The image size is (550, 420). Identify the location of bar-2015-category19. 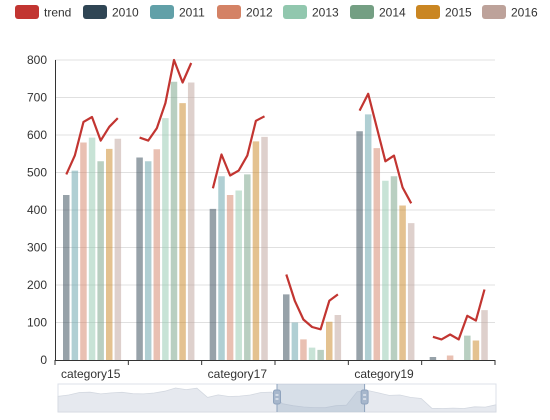
(402, 282).